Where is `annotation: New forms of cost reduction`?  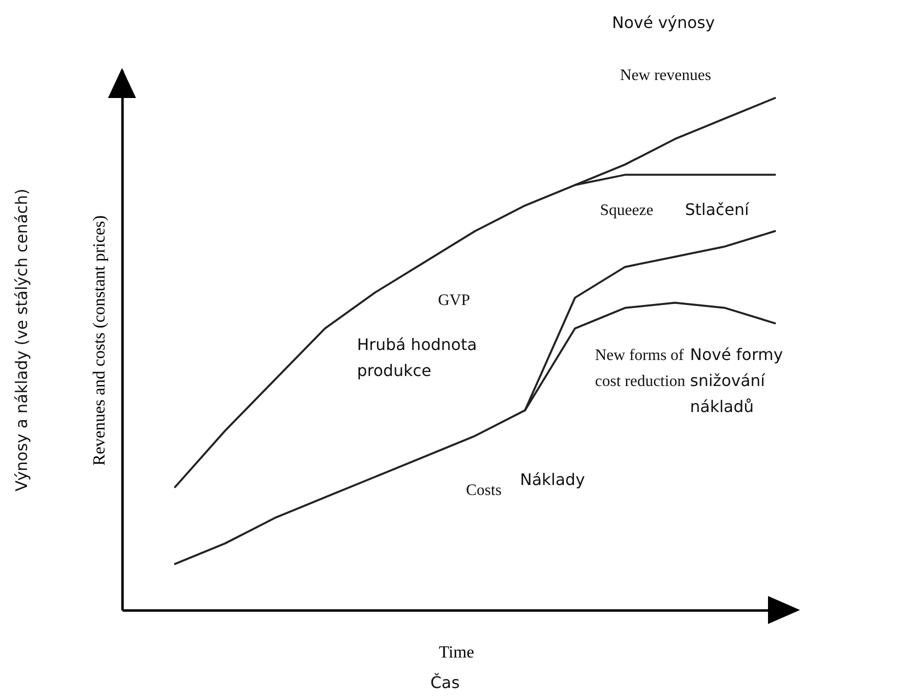
annotation: New forms of cost reduction is located at coordinates (640, 368).